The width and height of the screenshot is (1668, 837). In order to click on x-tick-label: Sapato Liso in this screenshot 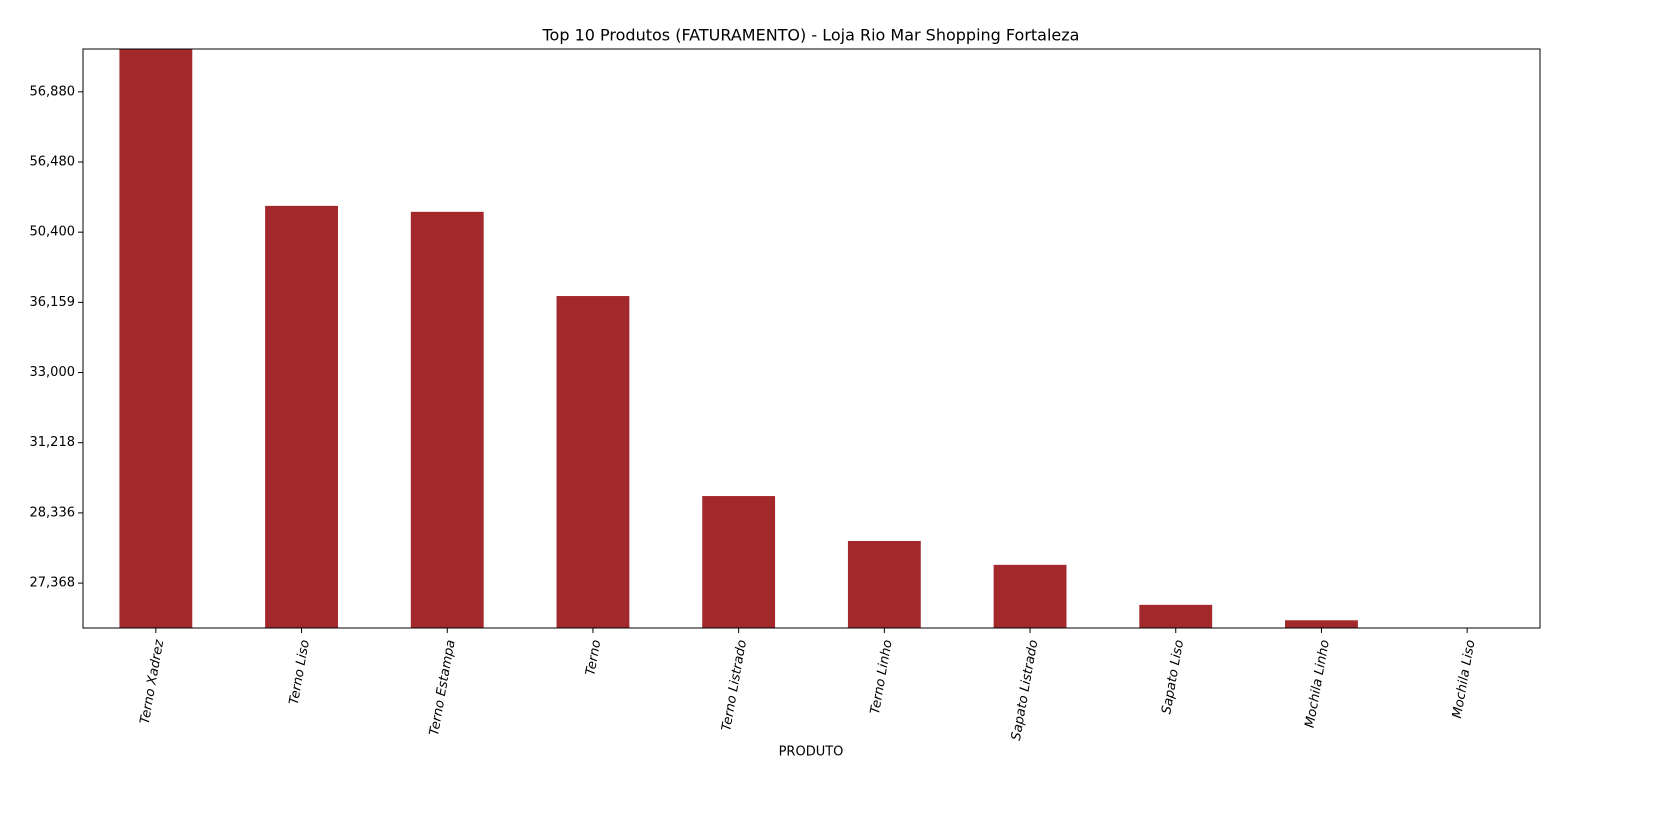, I will do `click(1173, 677)`.